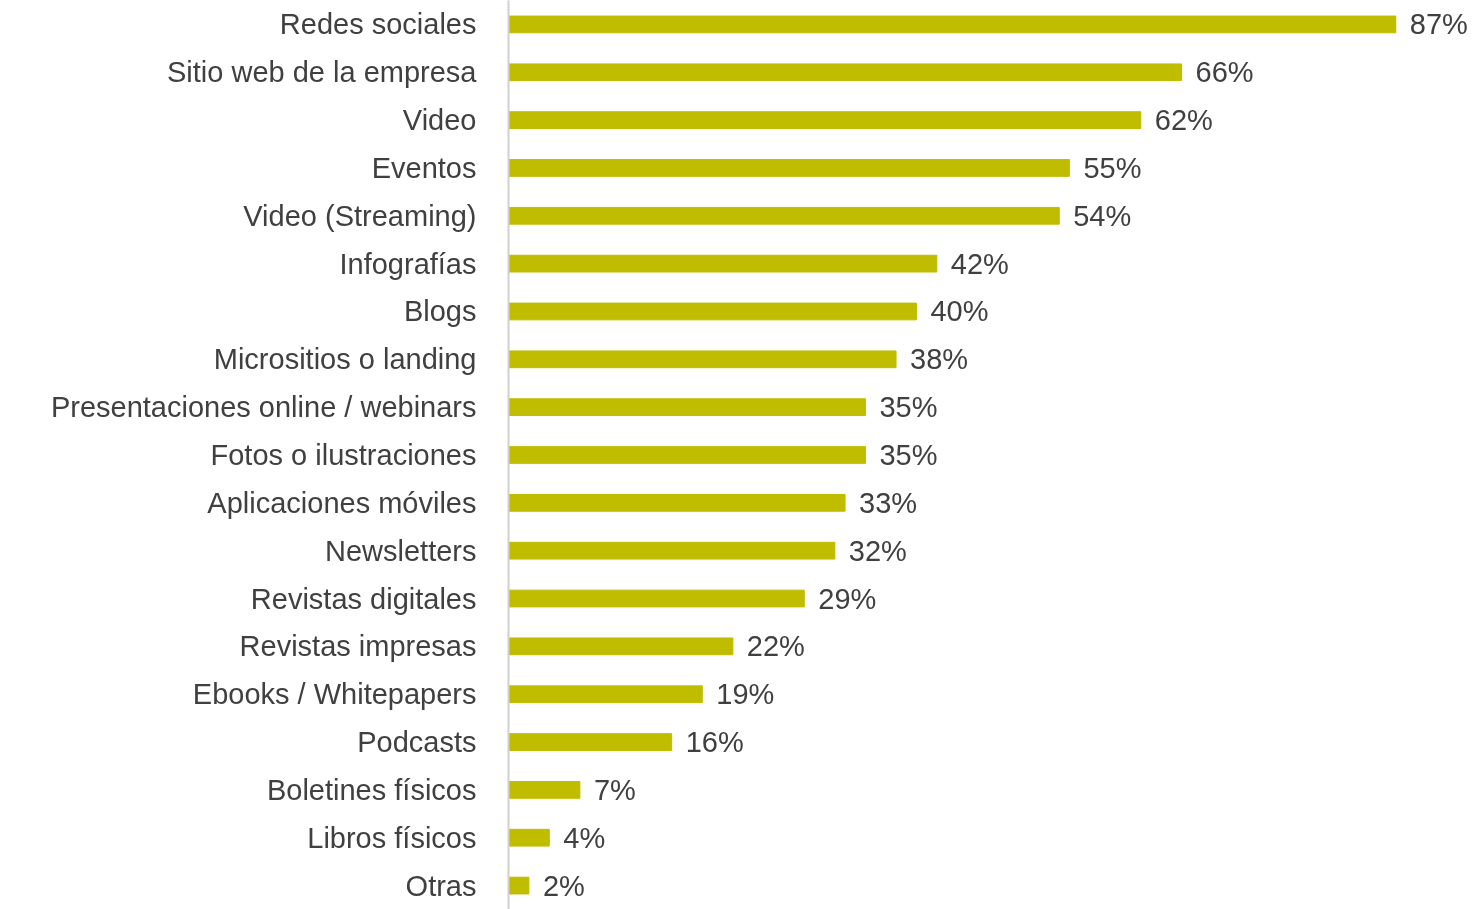  I want to click on data-label: 19%, so click(745, 694).